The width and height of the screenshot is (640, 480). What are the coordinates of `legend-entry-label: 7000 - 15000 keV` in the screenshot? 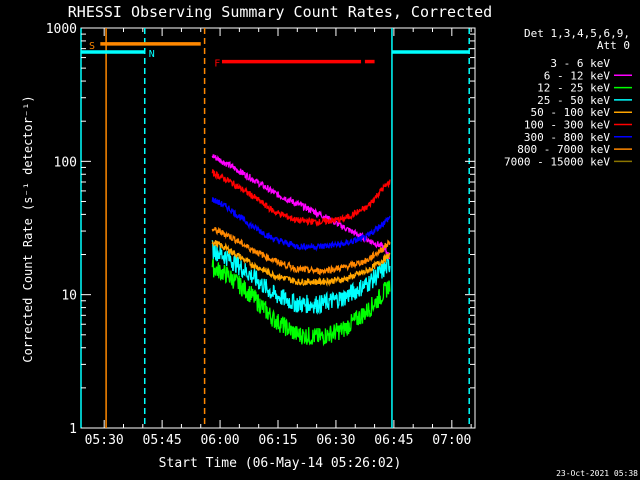 It's located at (557, 161).